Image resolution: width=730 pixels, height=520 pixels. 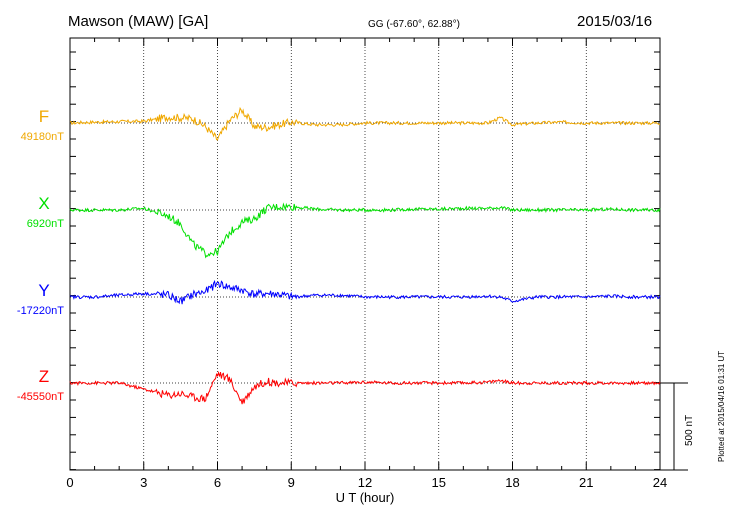 I want to click on series-name-f: F, so click(x=44, y=116).